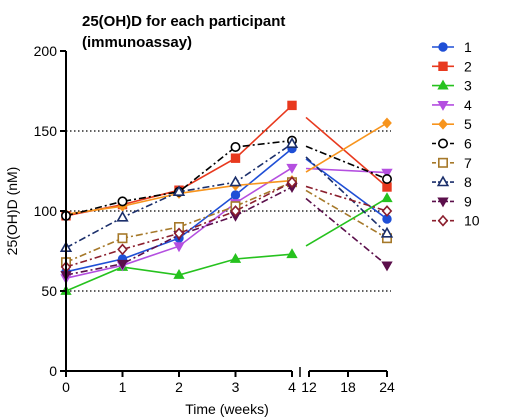  Describe the element at coordinates (468, 66) in the screenshot. I see `legend-label-2: 2` at that location.